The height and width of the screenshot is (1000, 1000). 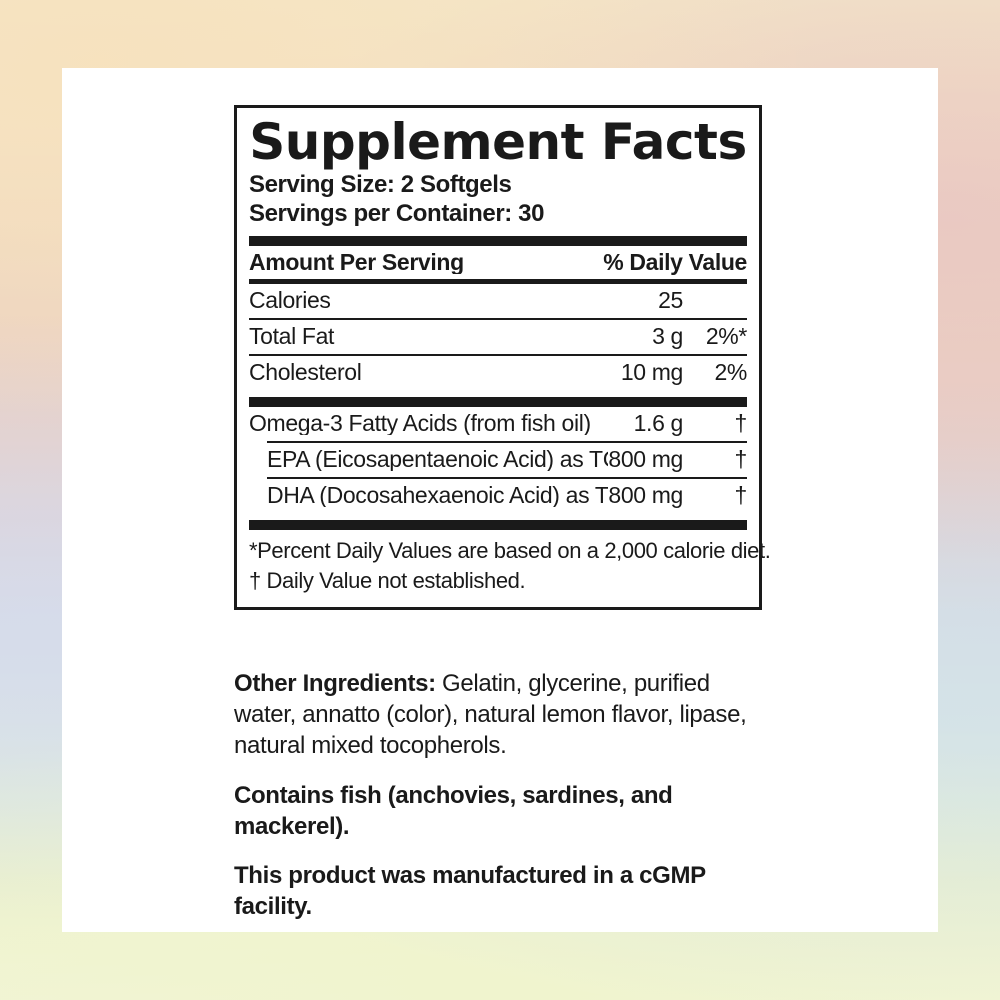 What do you see at coordinates (387, 581) in the screenshot?
I see `footnote-dagger: † Daily Value not established.` at bounding box center [387, 581].